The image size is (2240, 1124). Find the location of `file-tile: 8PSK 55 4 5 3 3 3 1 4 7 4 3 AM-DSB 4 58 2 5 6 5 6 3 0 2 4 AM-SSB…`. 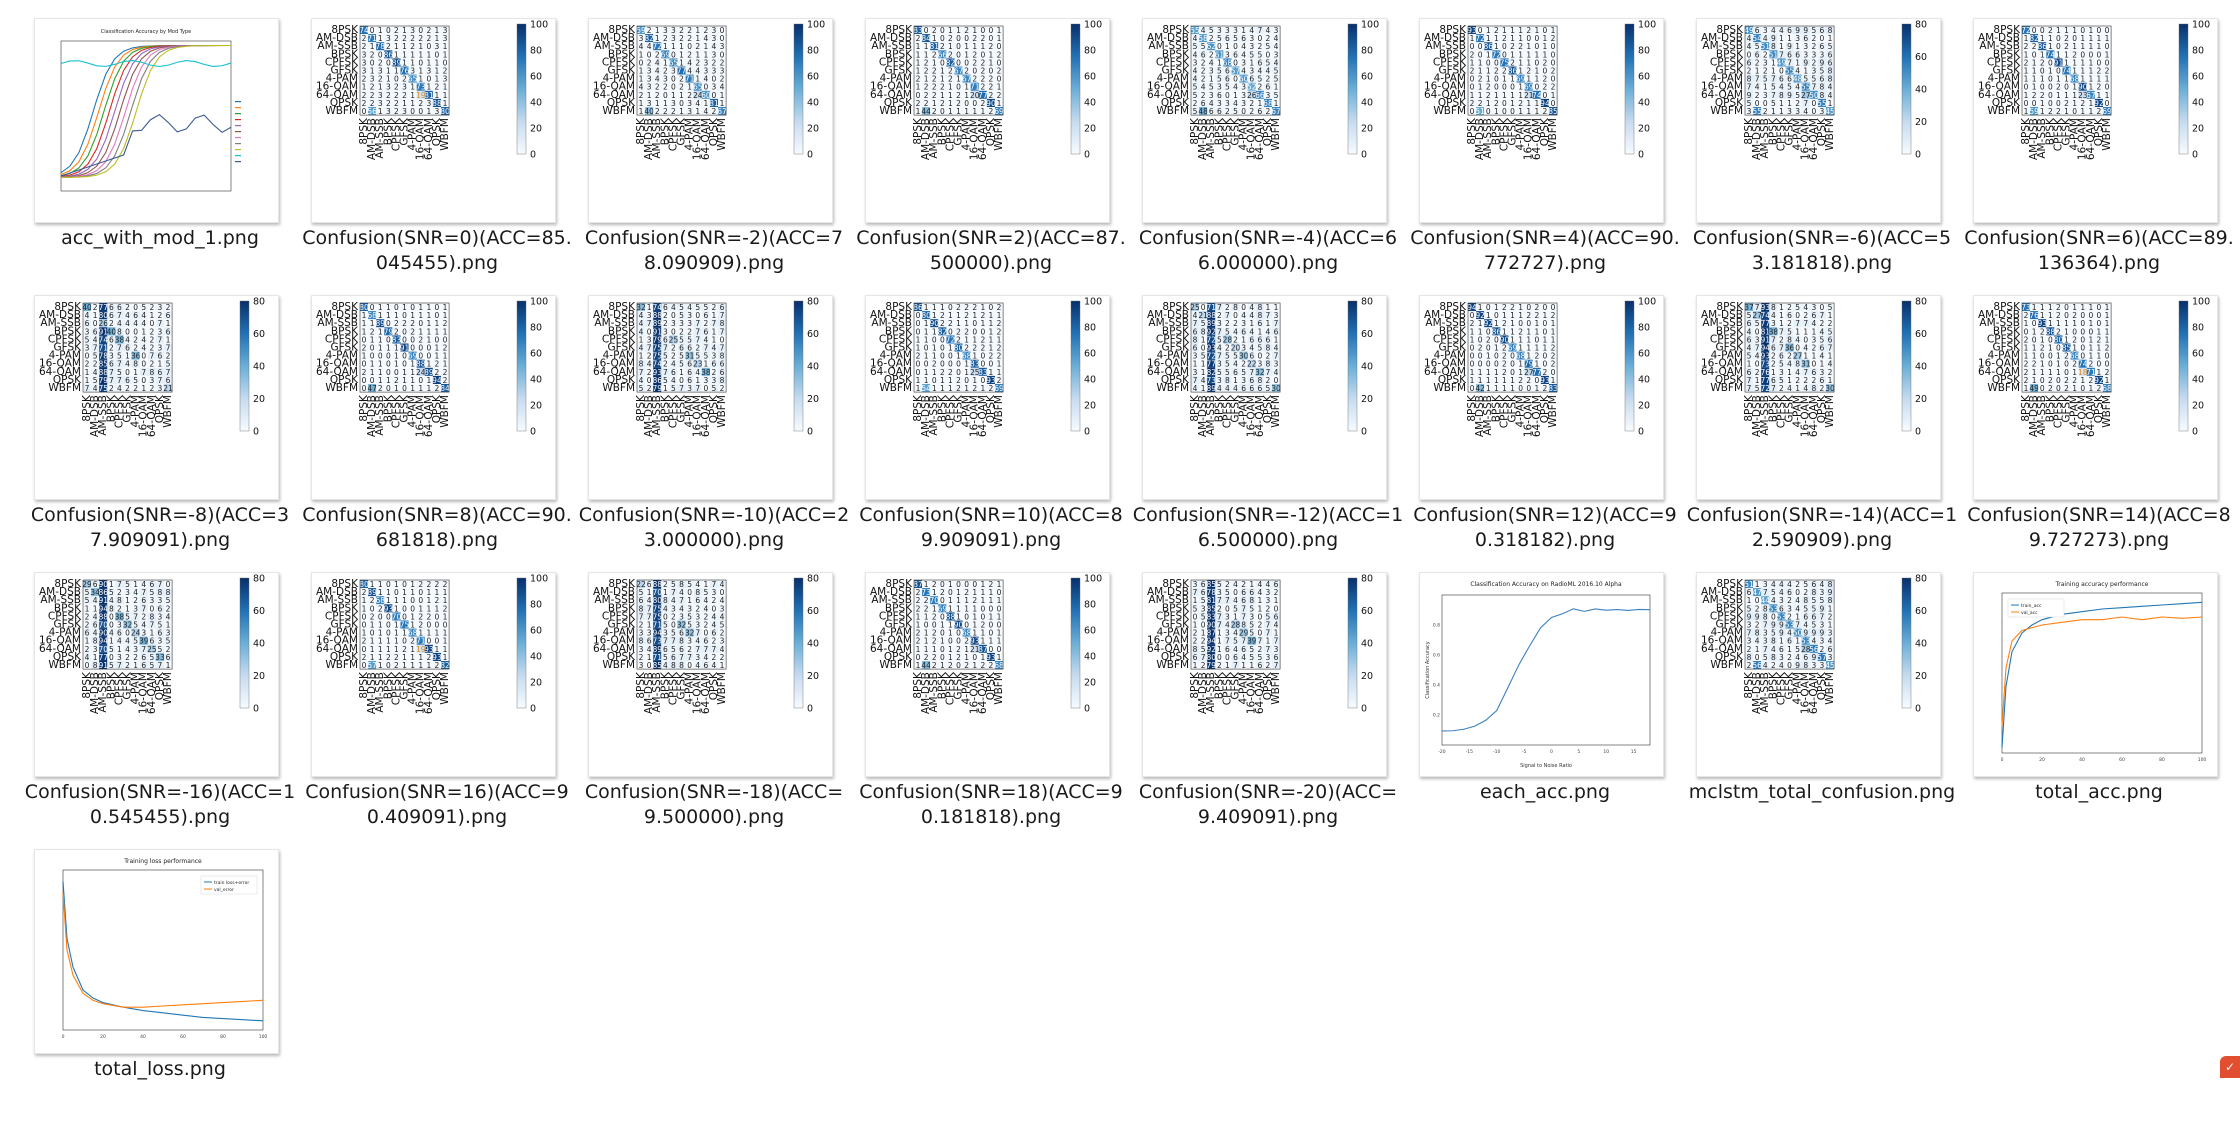

file-tile: 8PSK 55 4 5 3 3 3 1 4 7 4 3 AM-DSB 4 58 2 5 6 5 6 3 0 2 4 AM-SSB… is located at coordinates (1268, 154).